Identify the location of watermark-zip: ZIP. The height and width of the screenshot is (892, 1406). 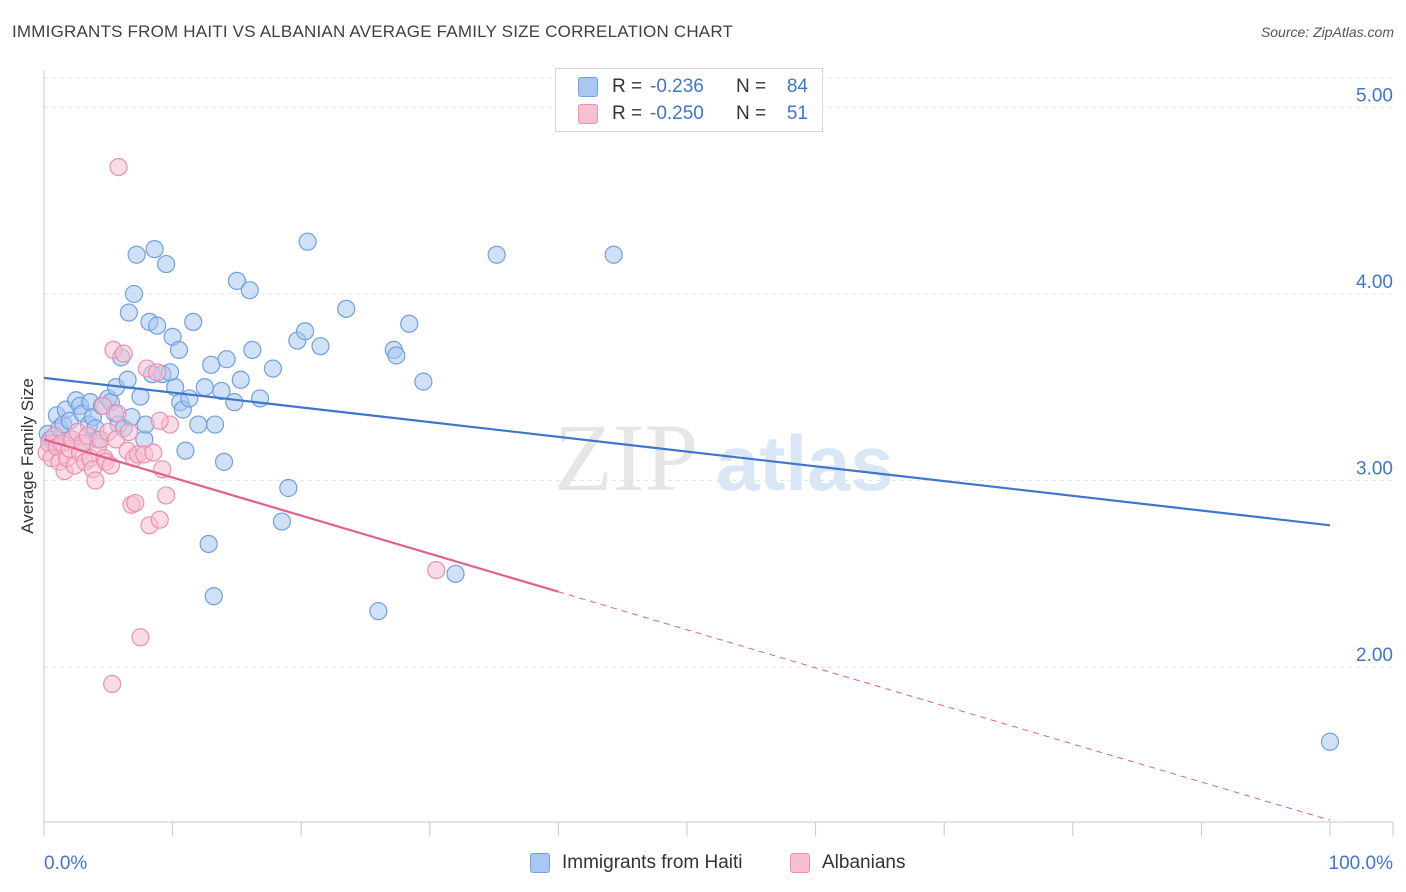
(626, 457).